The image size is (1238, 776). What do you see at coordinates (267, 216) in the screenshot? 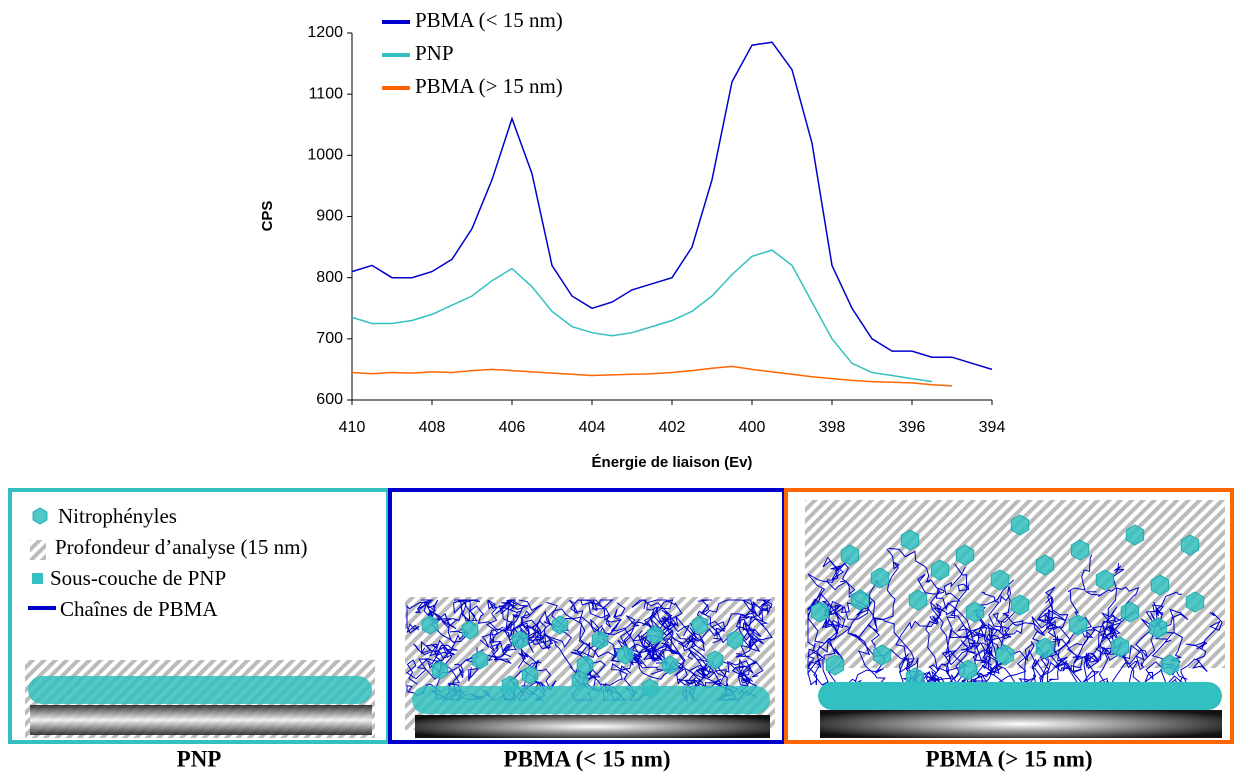
I see `y-axis-label: CPS` at bounding box center [267, 216].